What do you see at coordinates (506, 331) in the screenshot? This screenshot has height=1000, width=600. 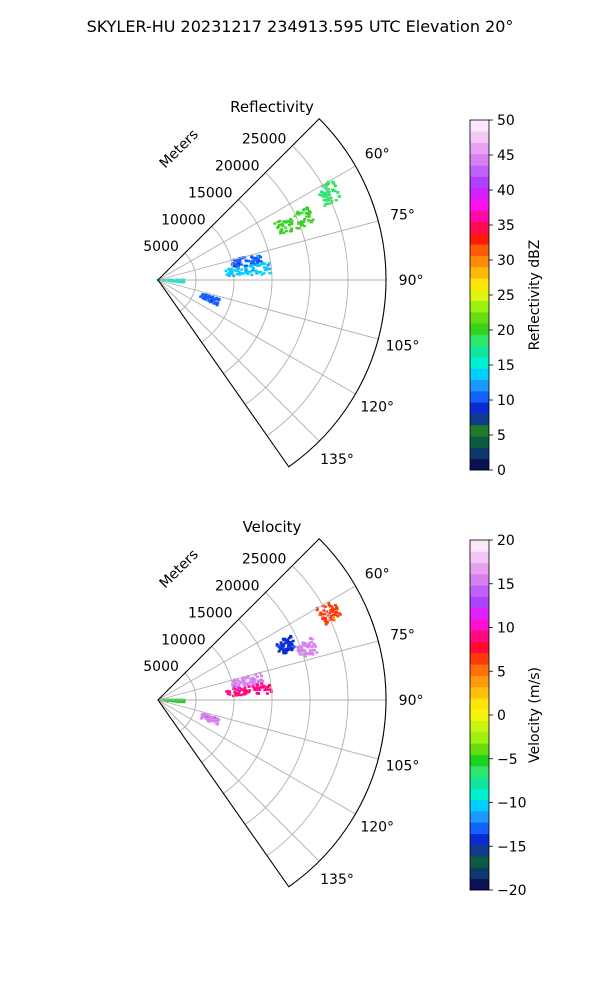 I see `colorbar-tick-label: 20` at bounding box center [506, 331].